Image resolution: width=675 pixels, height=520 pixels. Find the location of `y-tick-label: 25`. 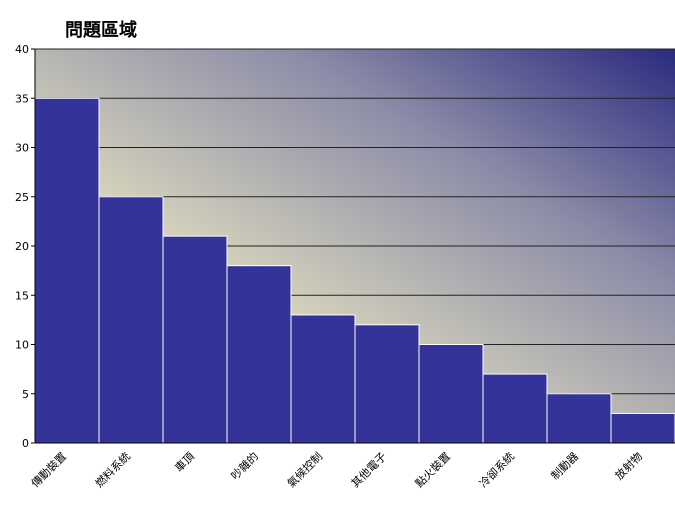

y-tick-label: 25 is located at coordinates (22, 197).